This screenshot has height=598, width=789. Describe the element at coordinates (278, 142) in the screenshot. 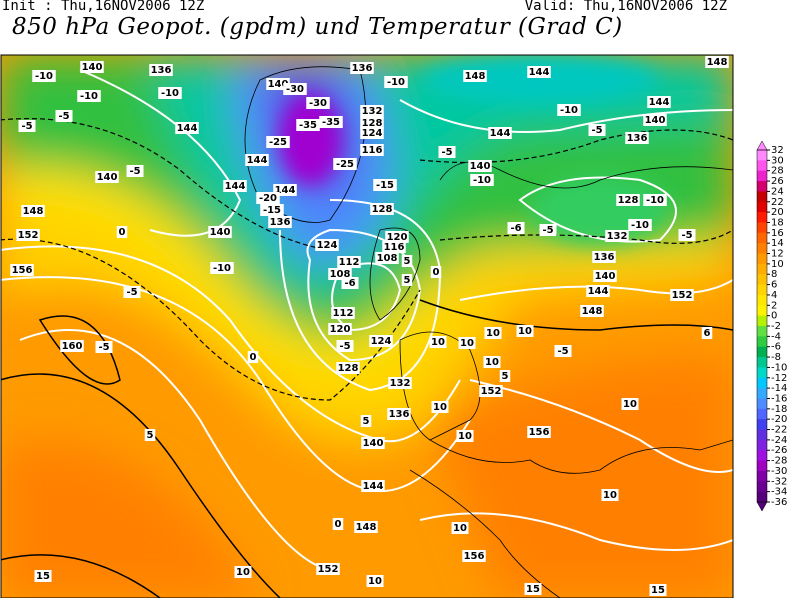

I see `temperature-label: -25` at that location.